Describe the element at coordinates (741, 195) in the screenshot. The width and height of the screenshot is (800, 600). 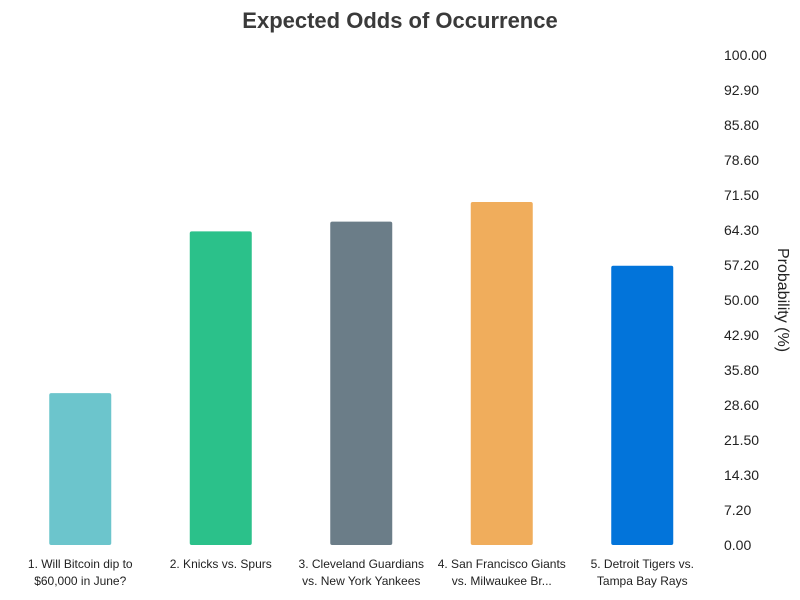
I see `y-tick-label: 71.50` at that location.